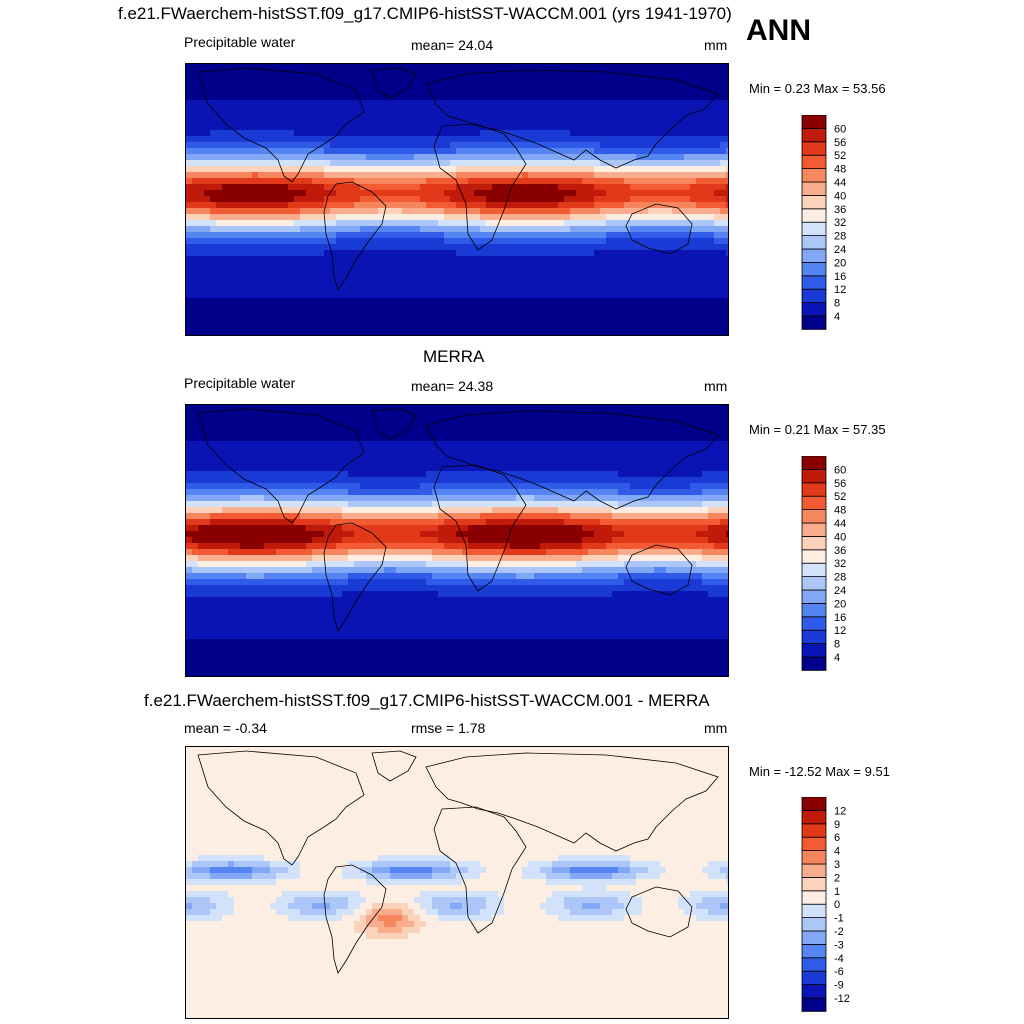  I want to click on season-label: ANN, so click(778, 30).